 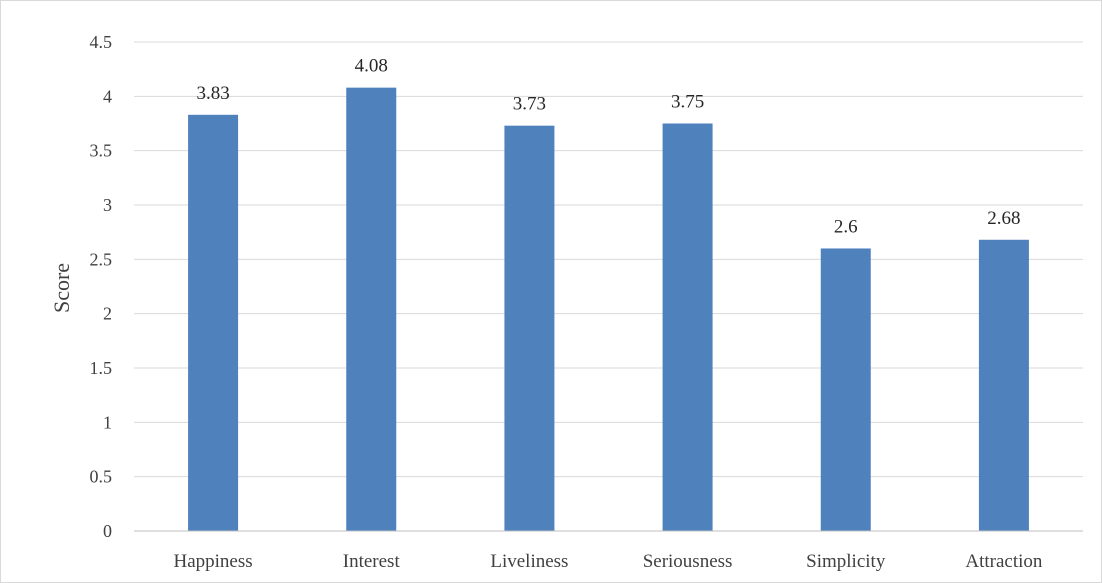 What do you see at coordinates (107, 96) in the screenshot?
I see `y-tick-label: 4` at bounding box center [107, 96].